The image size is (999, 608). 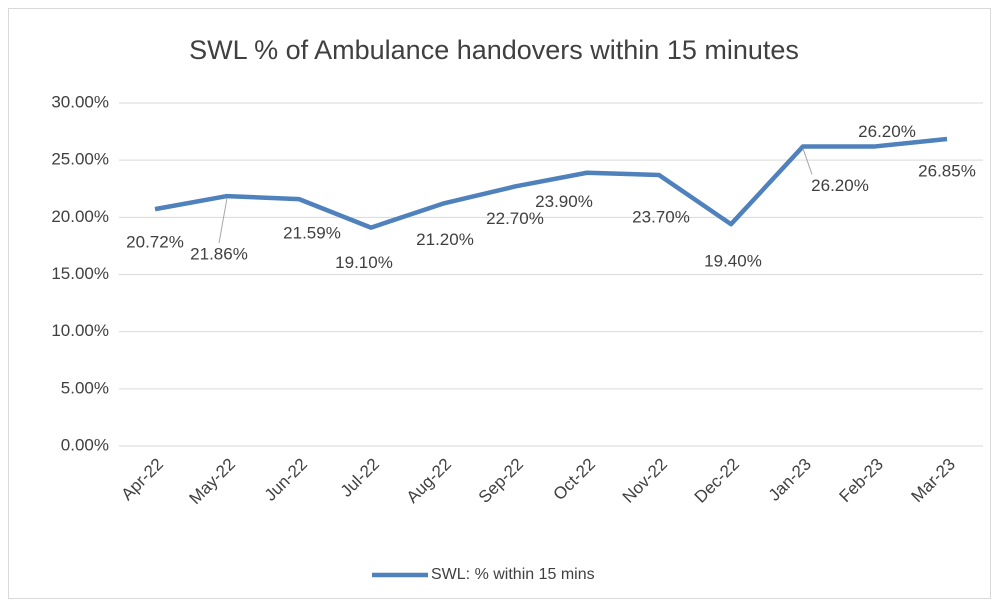 What do you see at coordinates (312, 233) in the screenshot?
I see `data-label: 21.59%` at bounding box center [312, 233].